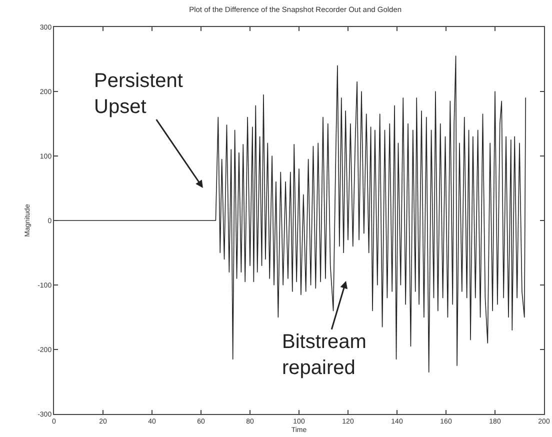  I want to click on annotation: Persistent Upset, so click(139, 94).